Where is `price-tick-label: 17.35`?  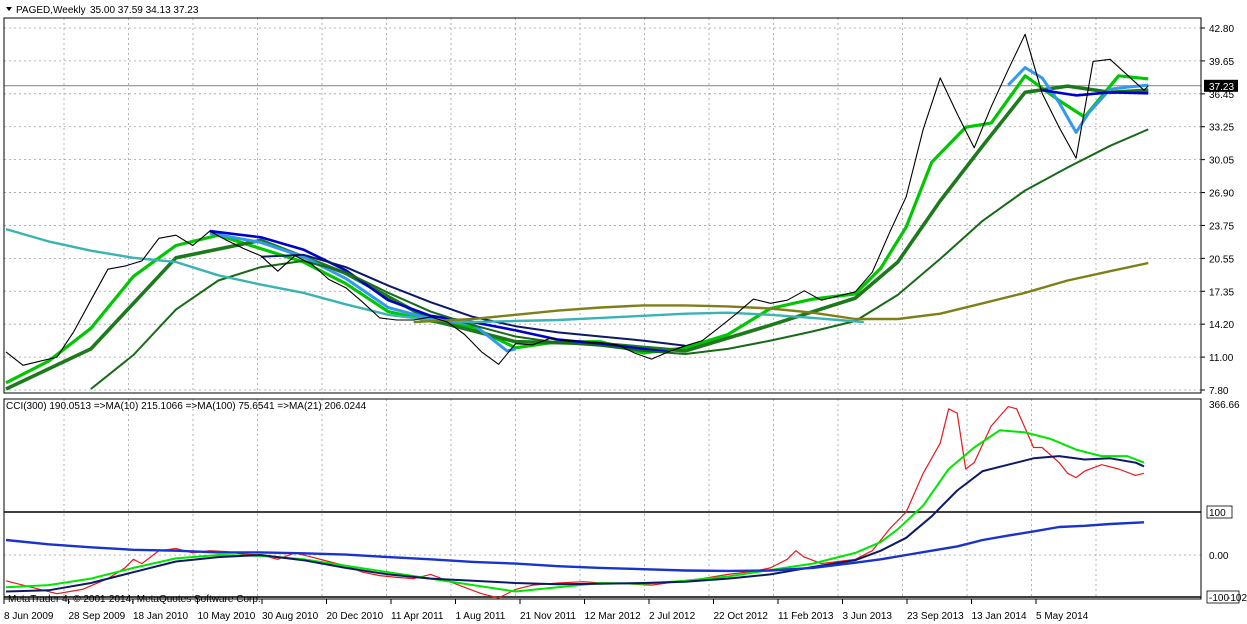 price-tick-label: 17.35 is located at coordinates (1221, 292).